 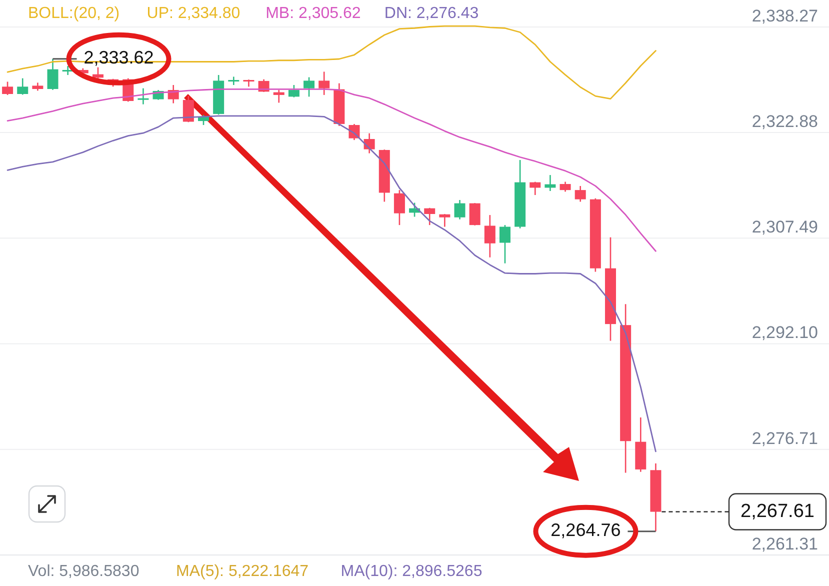 What do you see at coordinates (785, 438) in the screenshot?
I see `y-tick-label: 2,276.71` at bounding box center [785, 438].